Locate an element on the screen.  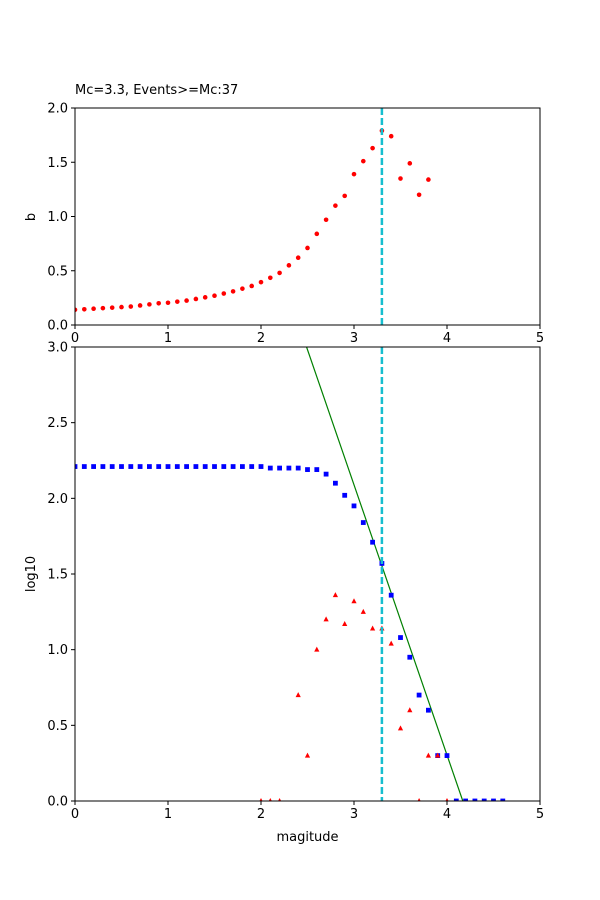
bottom-y-tick-label: 2.5 is located at coordinates (57, 423).